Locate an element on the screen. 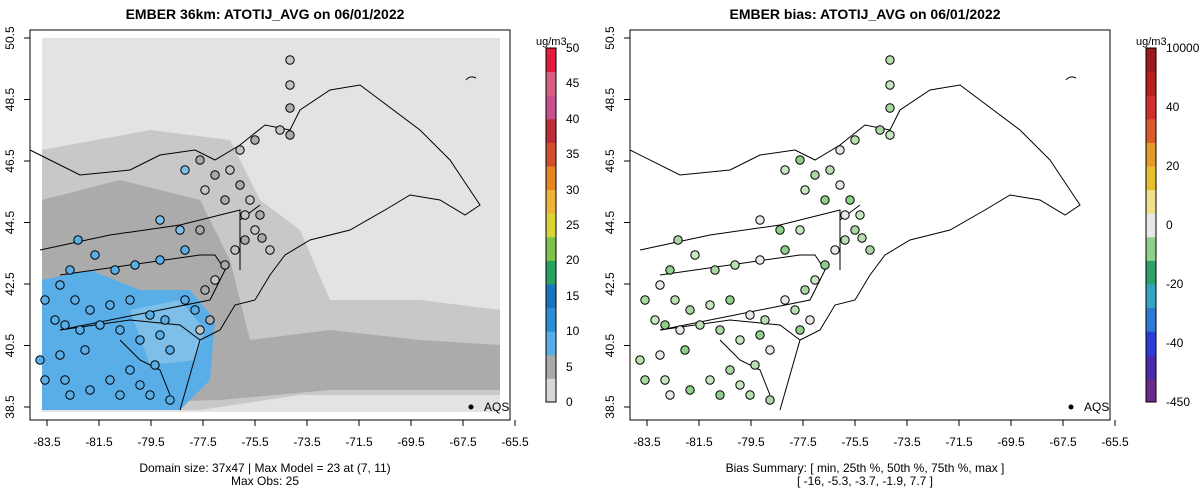 The image size is (1200, 502). colorbar-tick-label: -40 is located at coordinates (1175, 343).